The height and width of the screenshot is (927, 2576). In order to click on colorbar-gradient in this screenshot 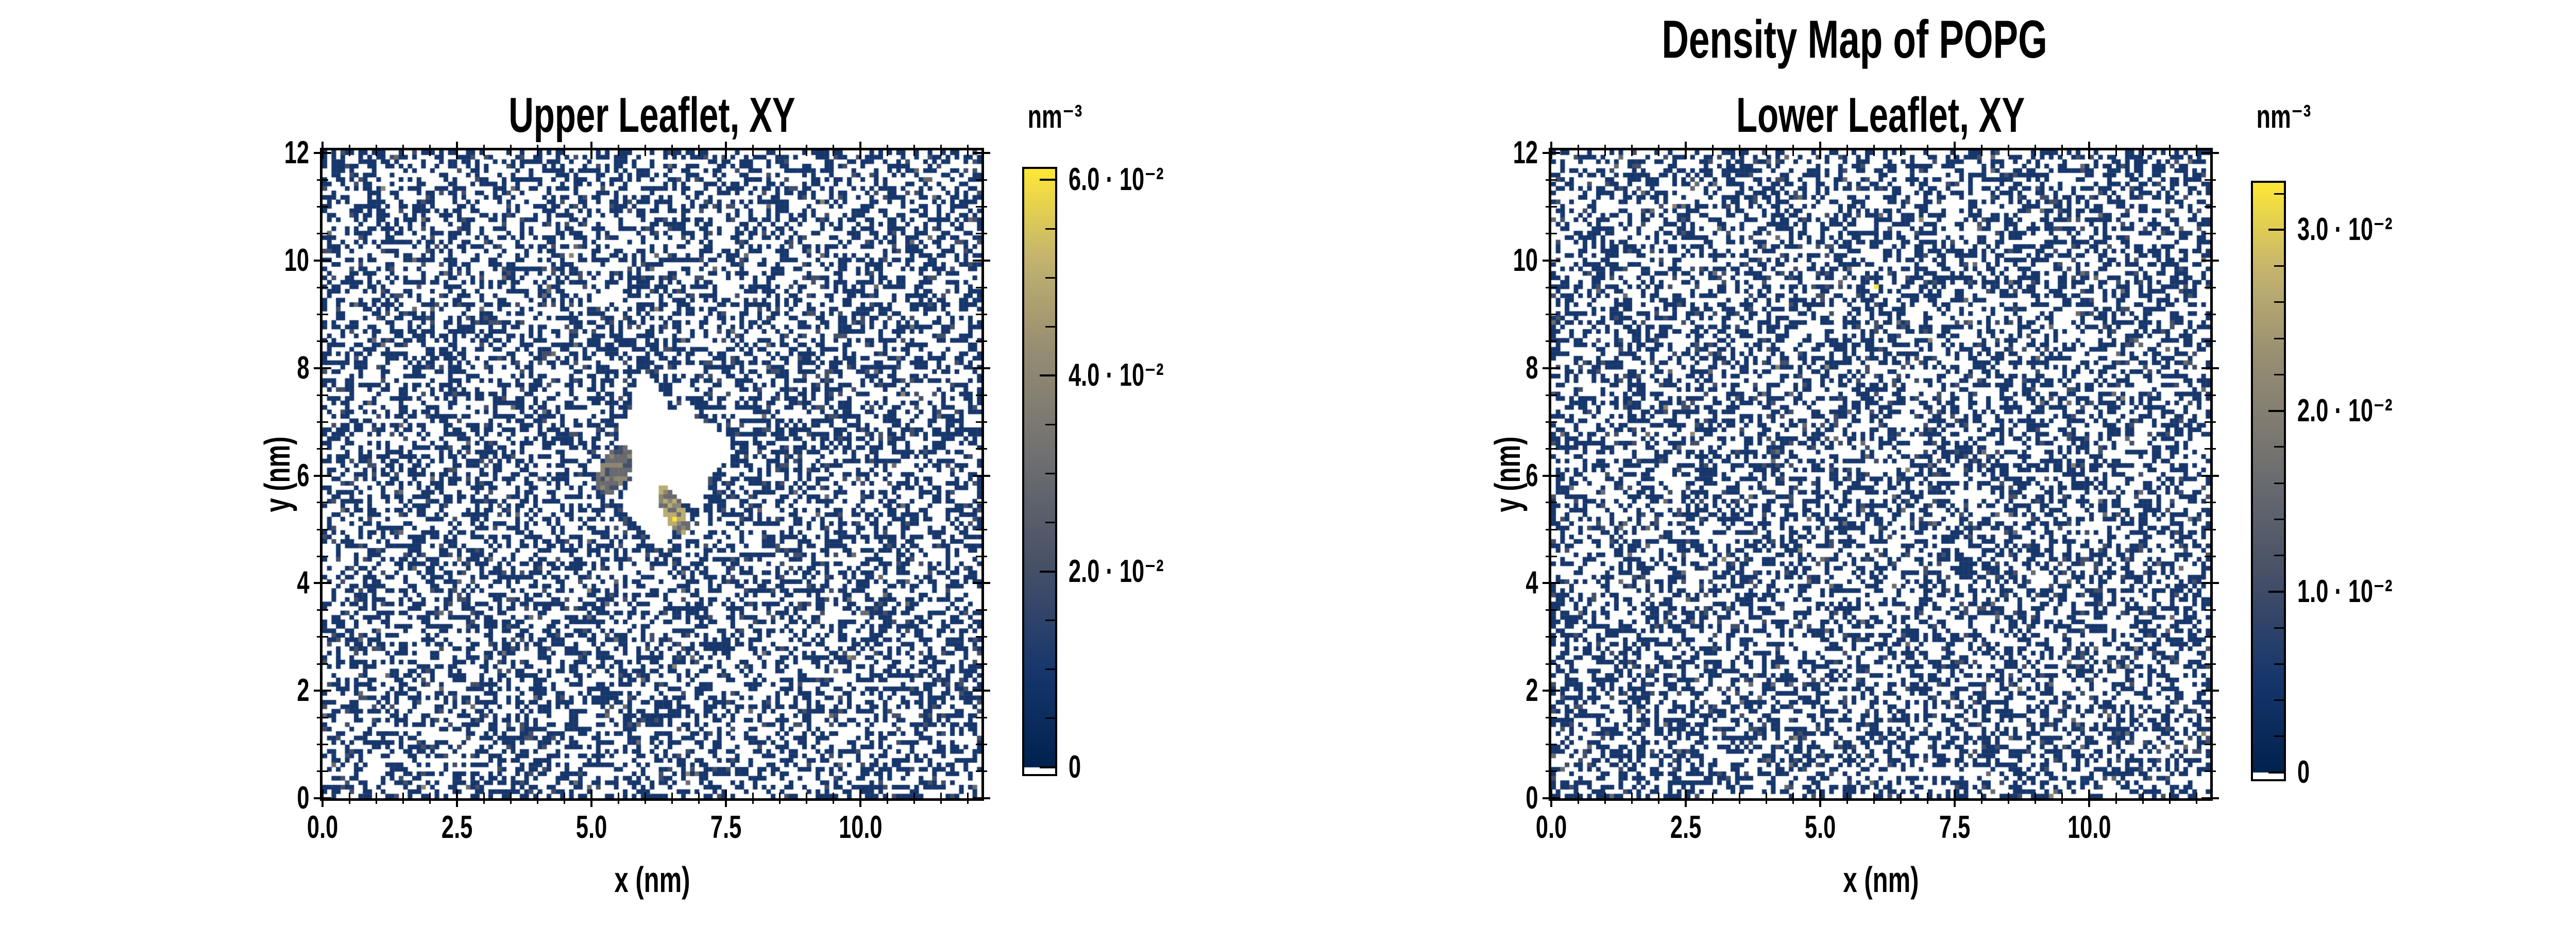, I will do `click(1039, 471)`.